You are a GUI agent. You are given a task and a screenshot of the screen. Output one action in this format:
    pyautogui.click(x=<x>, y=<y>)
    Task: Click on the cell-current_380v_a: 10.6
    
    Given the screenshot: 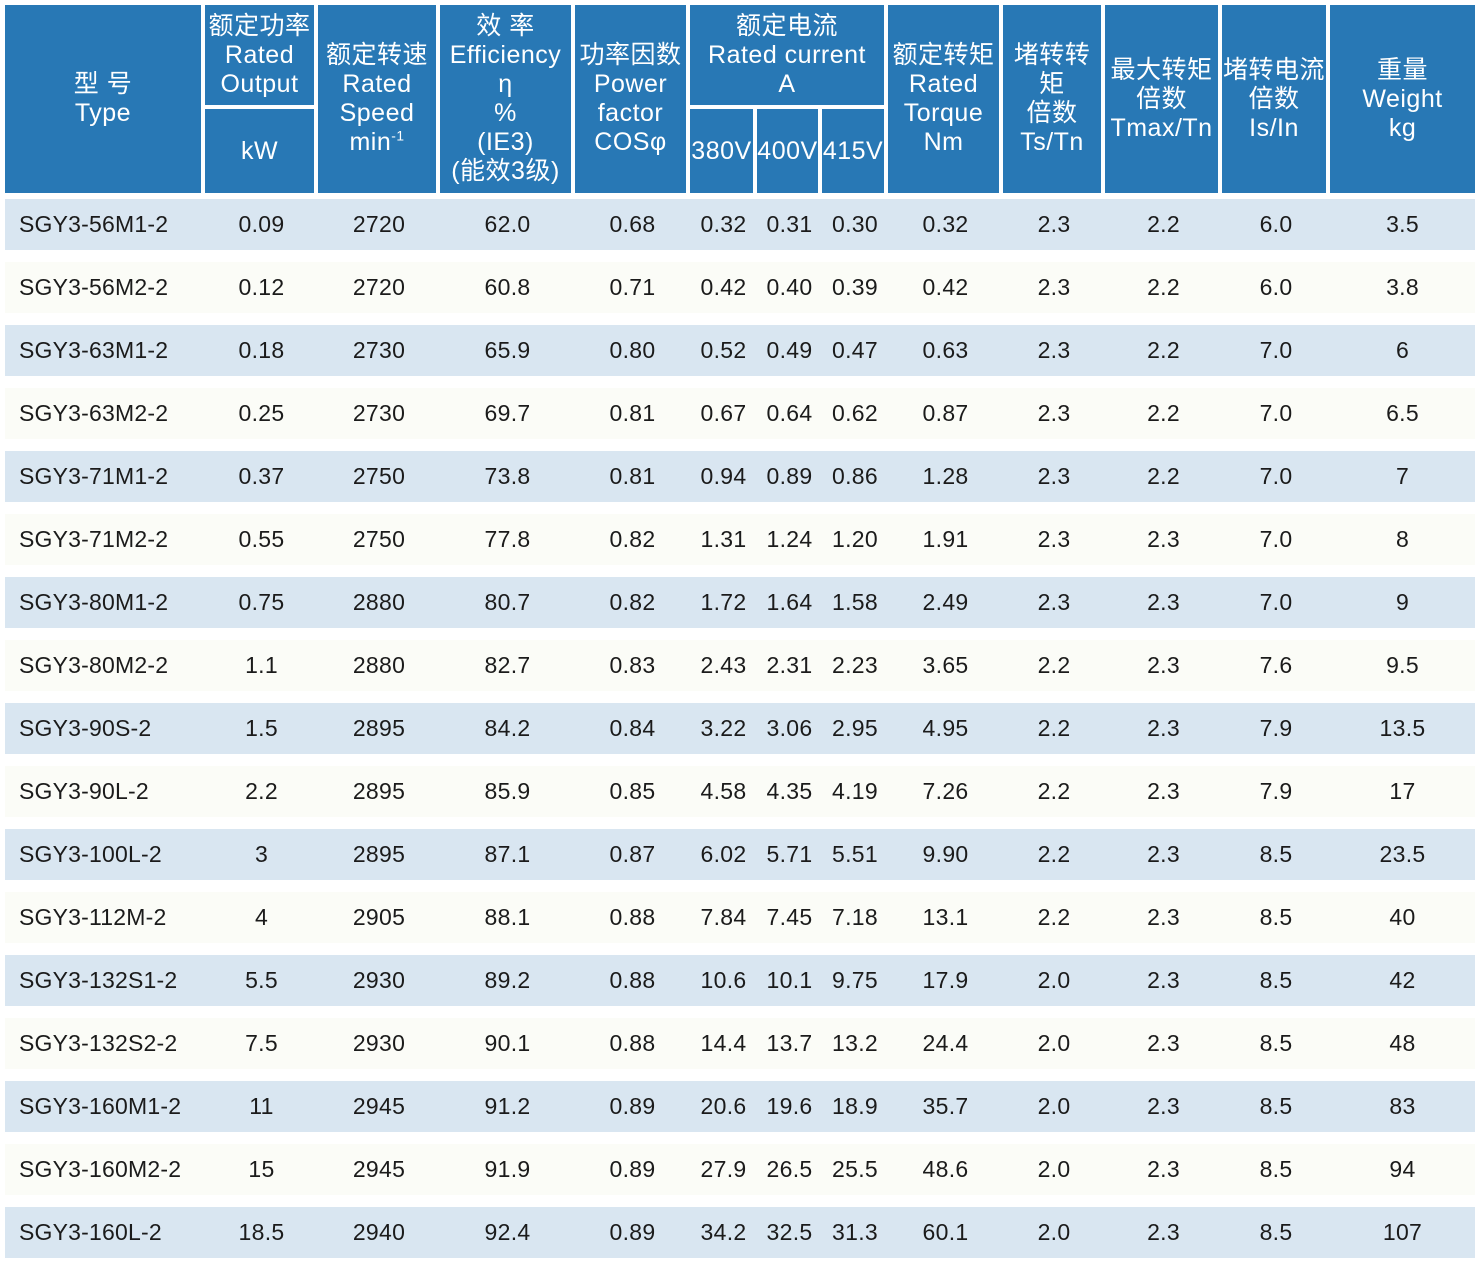 What is the action you would take?
    pyautogui.click(x=723, y=980)
    